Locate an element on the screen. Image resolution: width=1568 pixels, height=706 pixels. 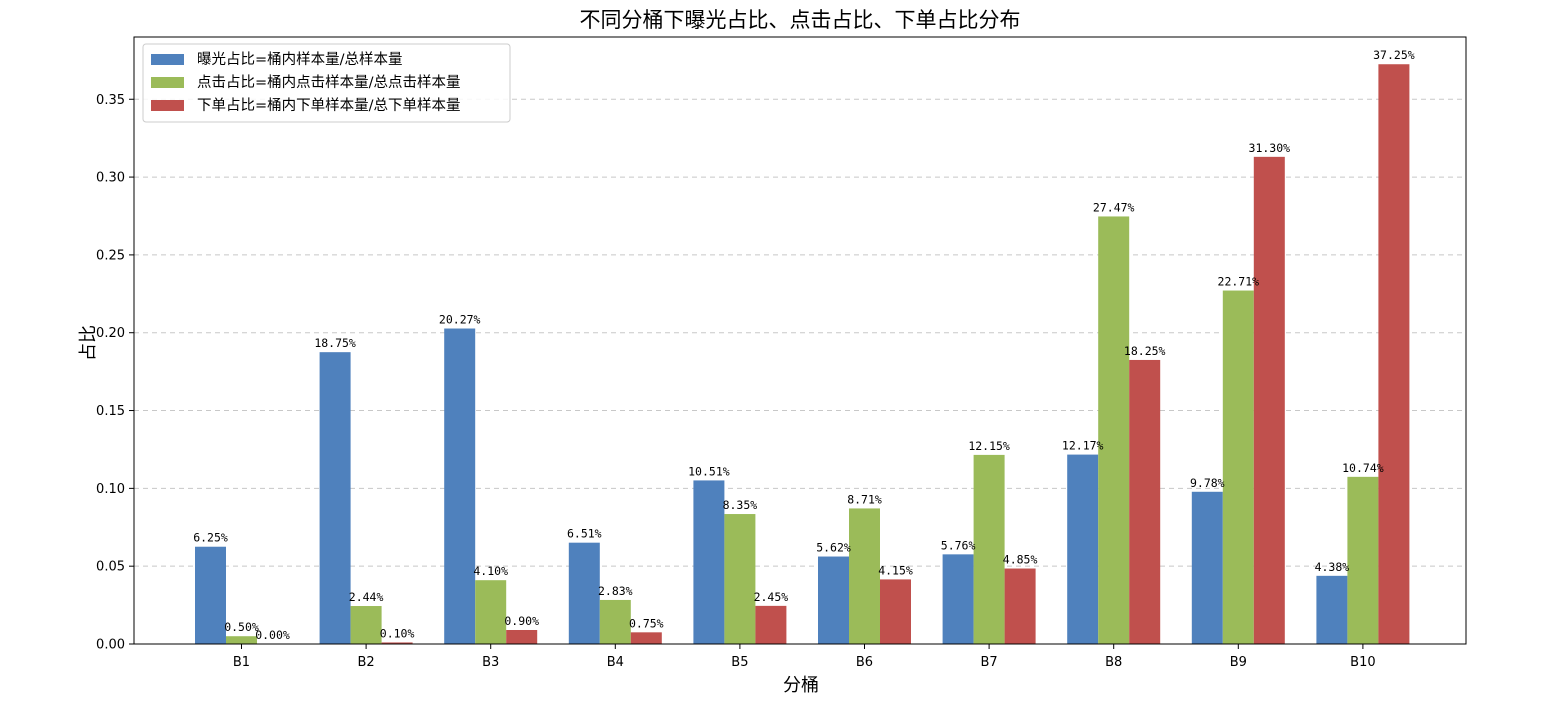
bar-value-label: 31.30% is located at coordinates (1270, 148).